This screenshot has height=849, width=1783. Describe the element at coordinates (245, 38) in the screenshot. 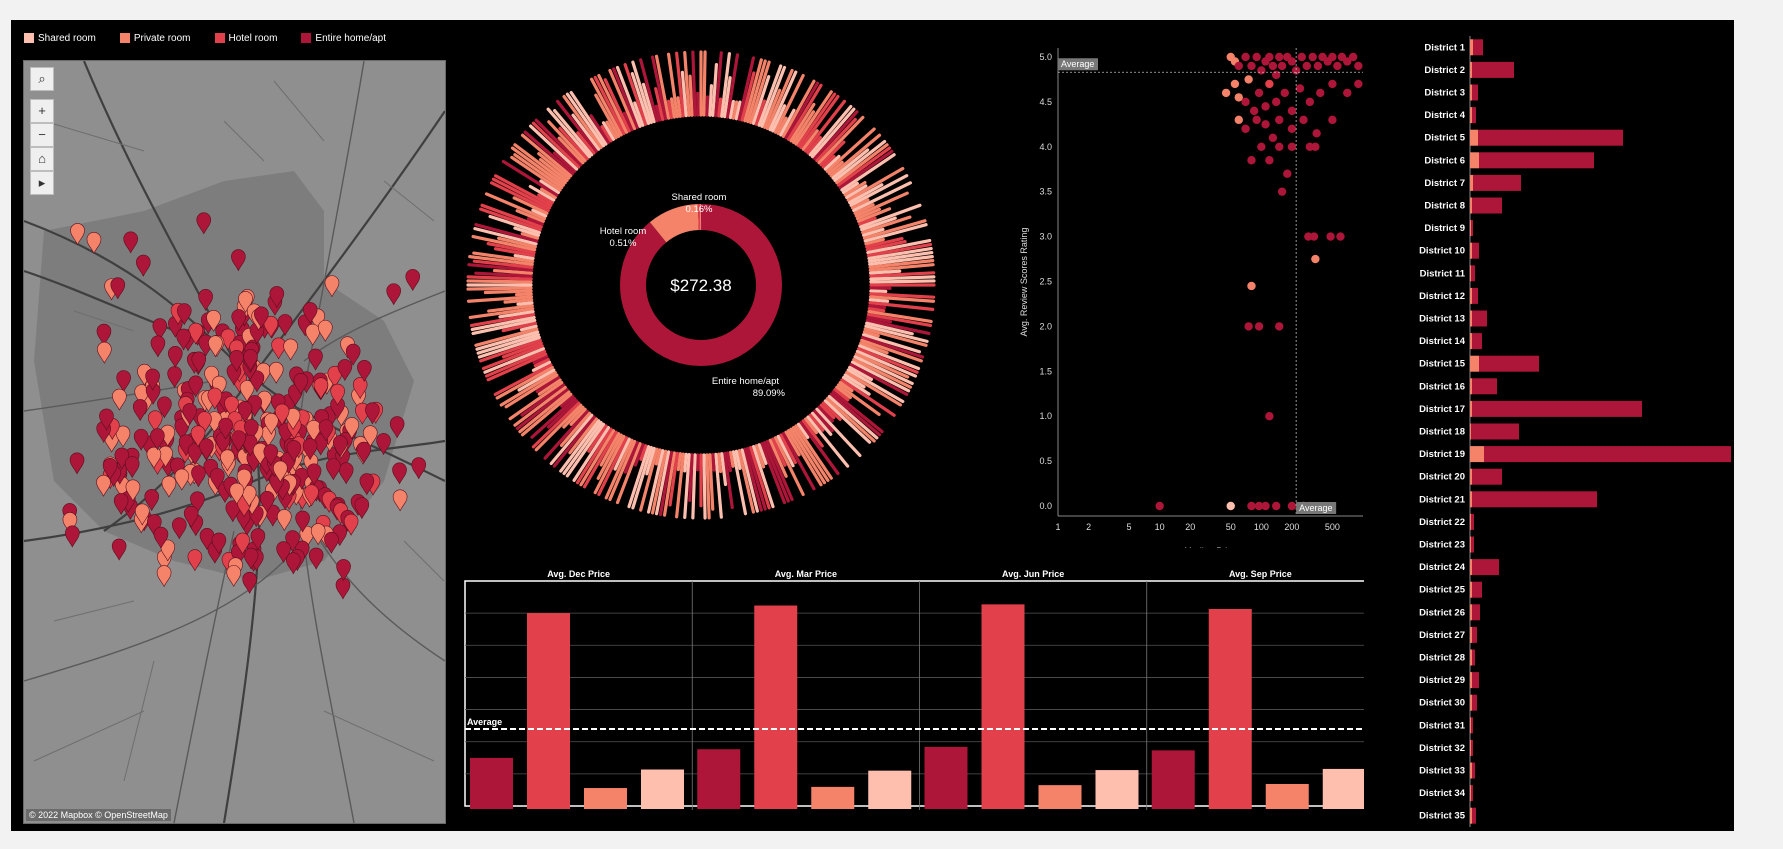

I see `legend-item: Hotel room` at that location.